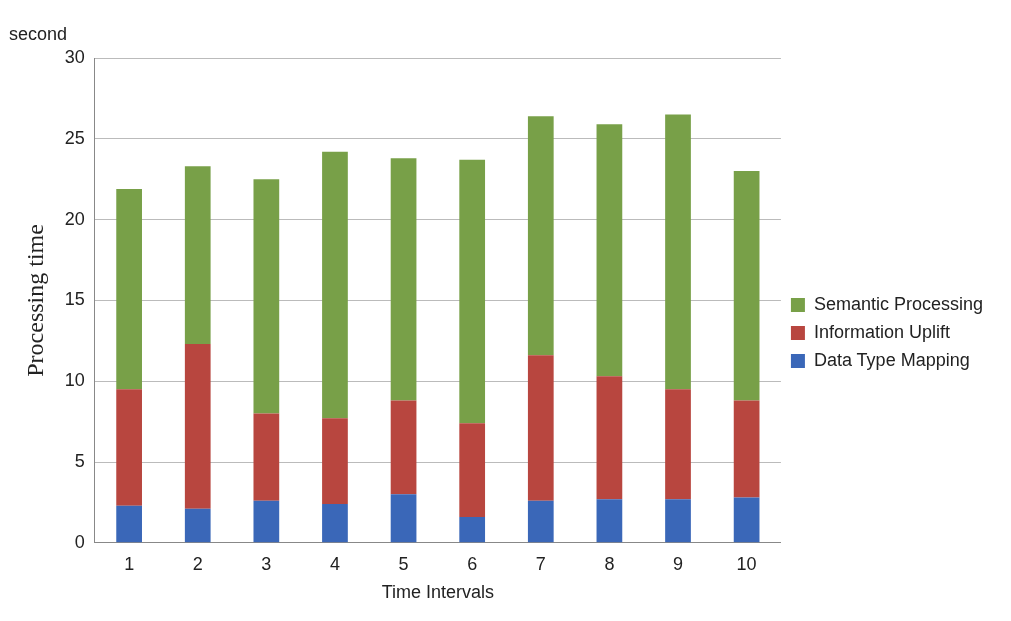 This screenshot has width=1011, height=621. Describe the element at coordinates (74, 137) in the screenshot. I see `y-tick-label: 25` at that location.